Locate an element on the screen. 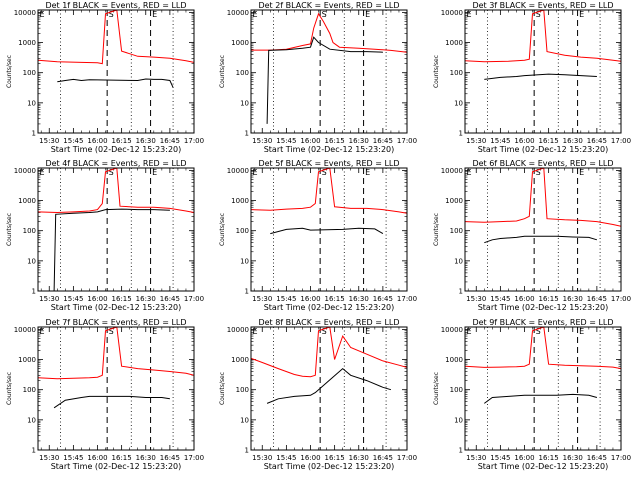 The height and width of the screenshot is (480, 640). chart-title: Det 5f BLACK = Events, RED = LLD is located at coordinates (328, 163).